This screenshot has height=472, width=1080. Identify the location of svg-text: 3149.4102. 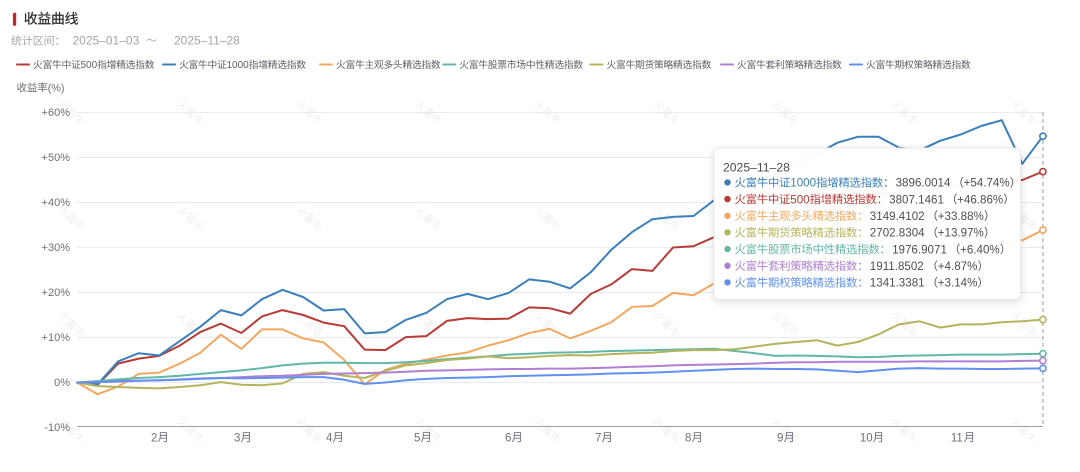
(897, 216).